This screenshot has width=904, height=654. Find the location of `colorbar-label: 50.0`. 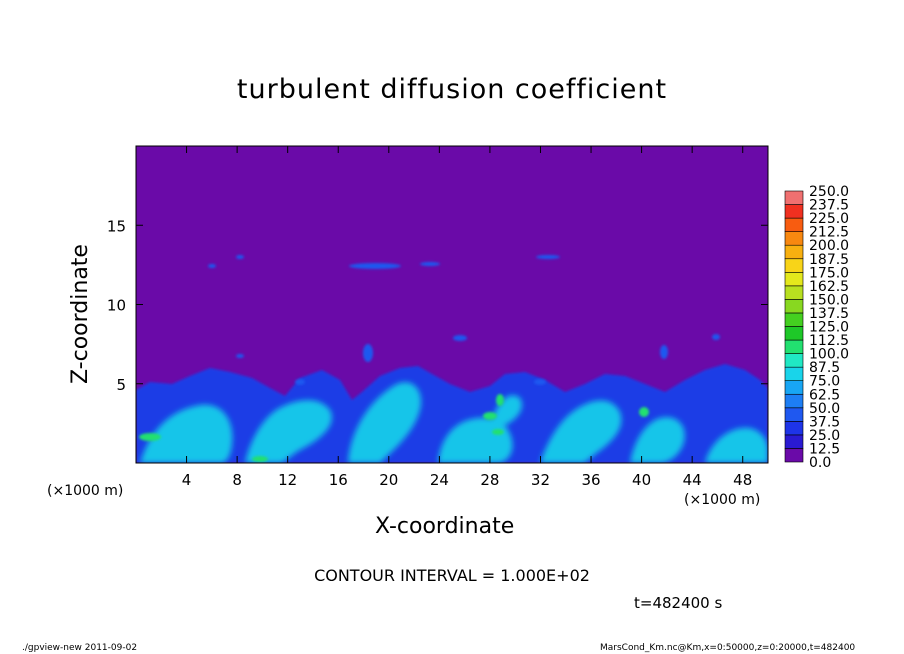

colorbar-label: 50.0 is located at coordinates (824, 409).